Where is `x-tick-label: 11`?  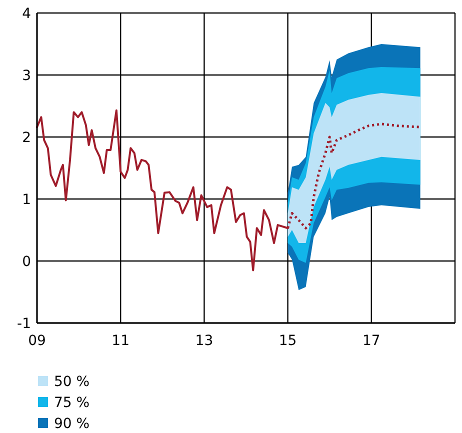 x-tick-label: 11 is located at coordinates (121, 341).